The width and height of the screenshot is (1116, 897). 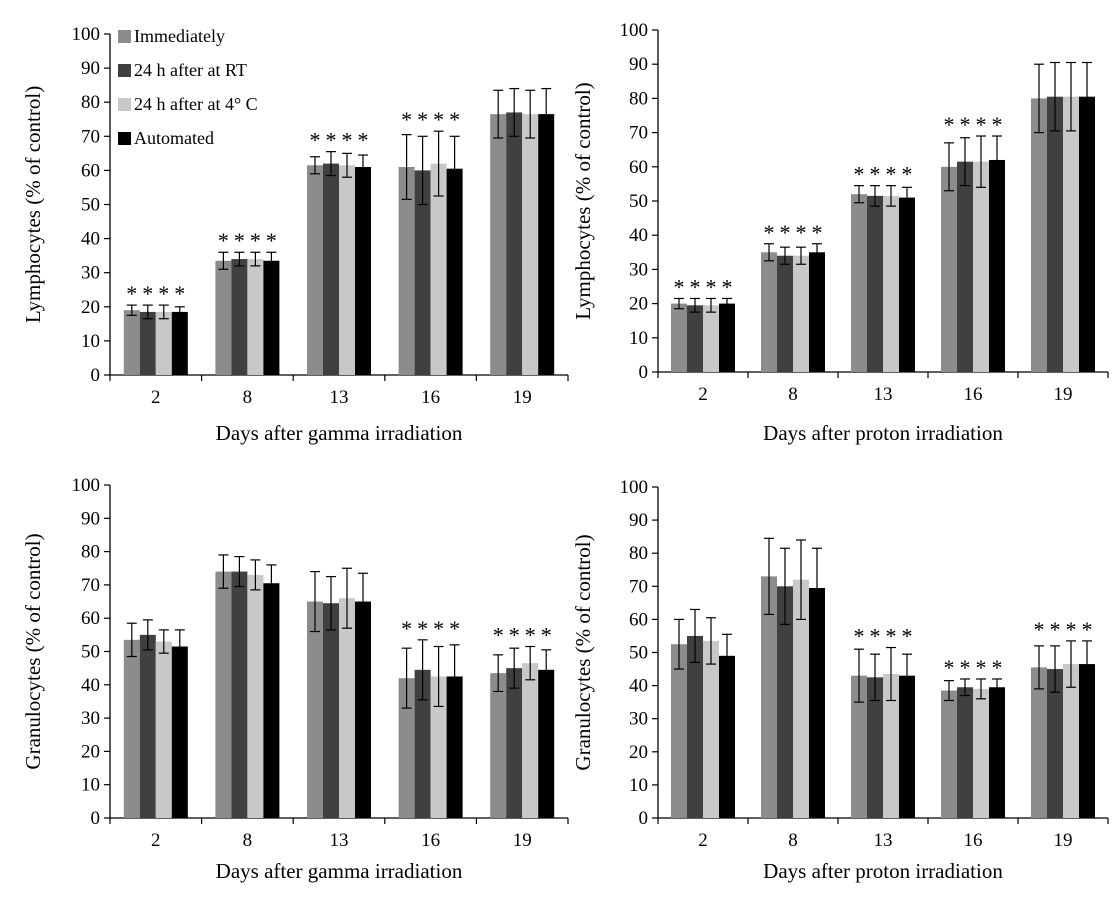 I want to click on x-tick-label: 8, so click(x=248, y=840).